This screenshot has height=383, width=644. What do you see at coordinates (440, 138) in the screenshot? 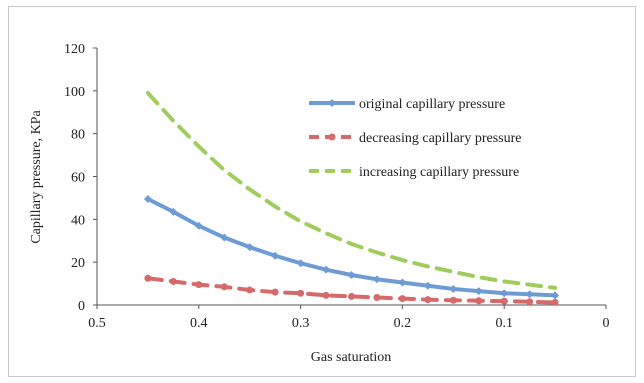
I see `legend-label: decreasing capillary pressure` at bounding box center [440, 138].